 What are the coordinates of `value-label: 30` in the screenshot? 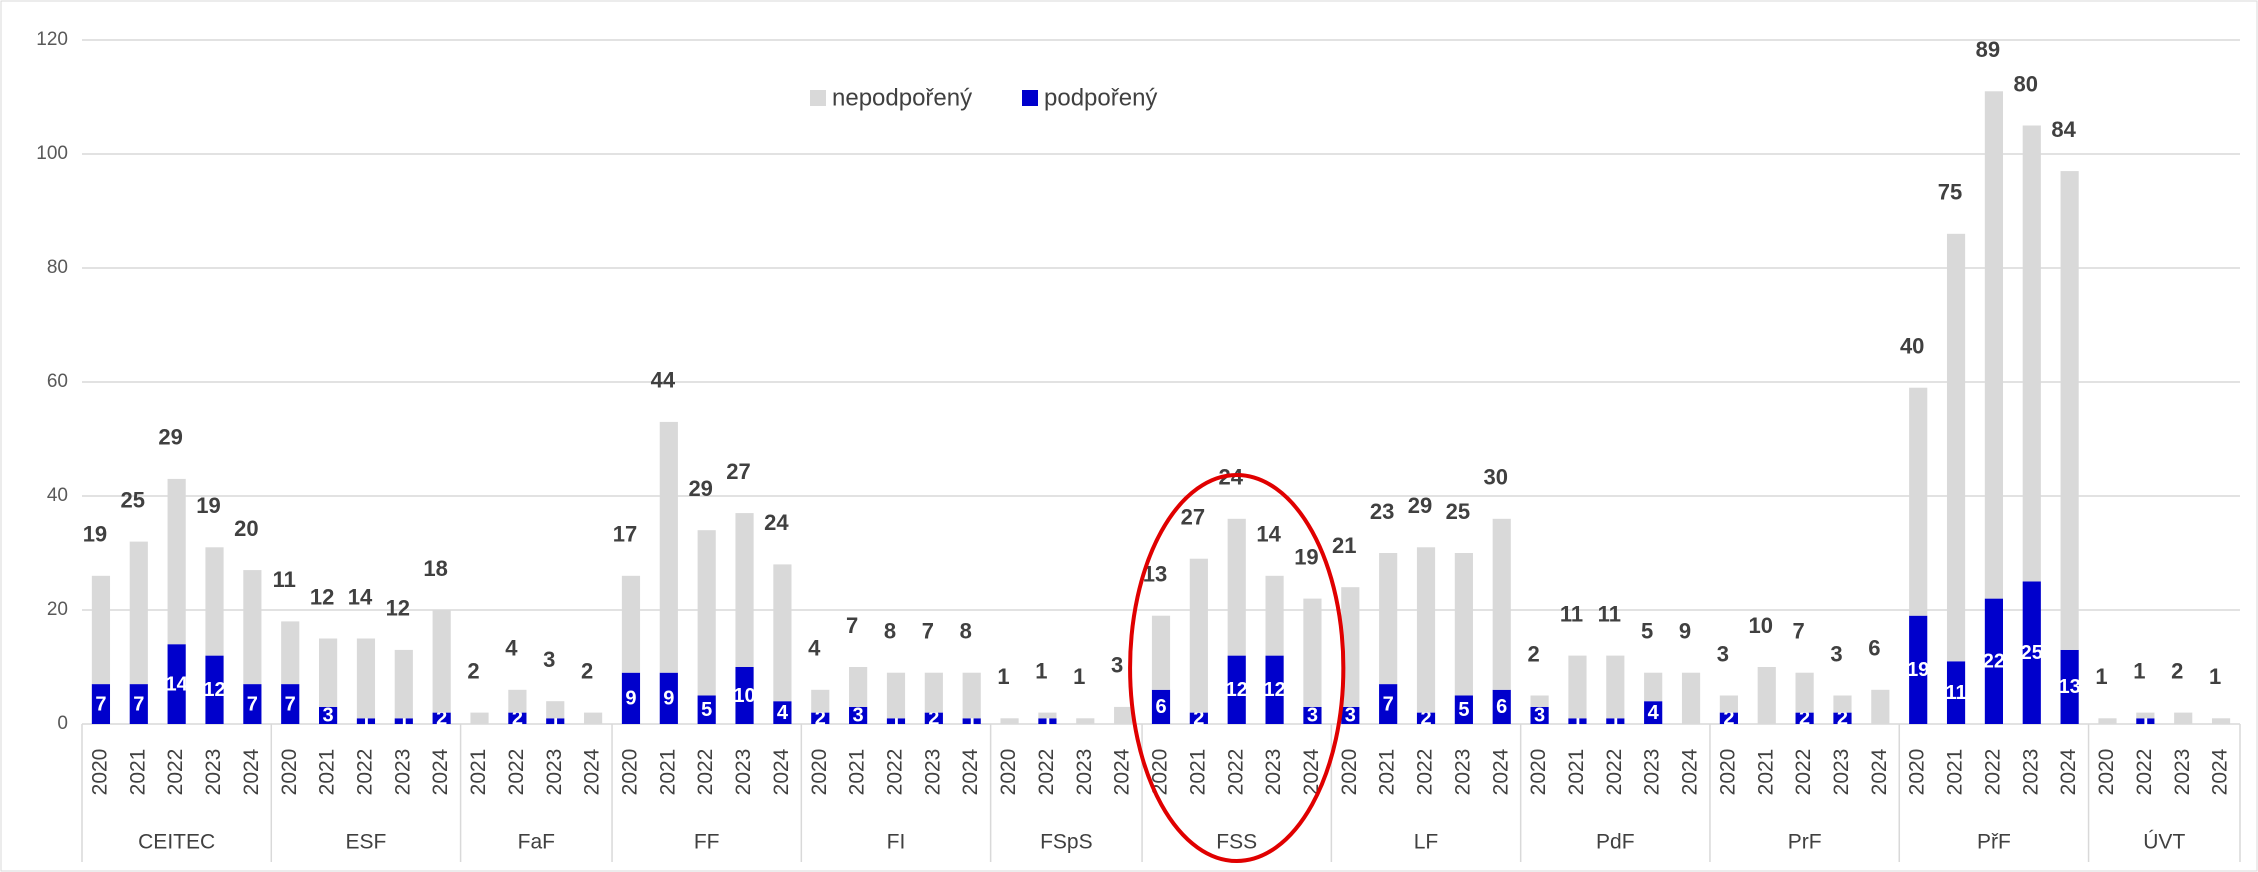 It's located at (1495, 477).